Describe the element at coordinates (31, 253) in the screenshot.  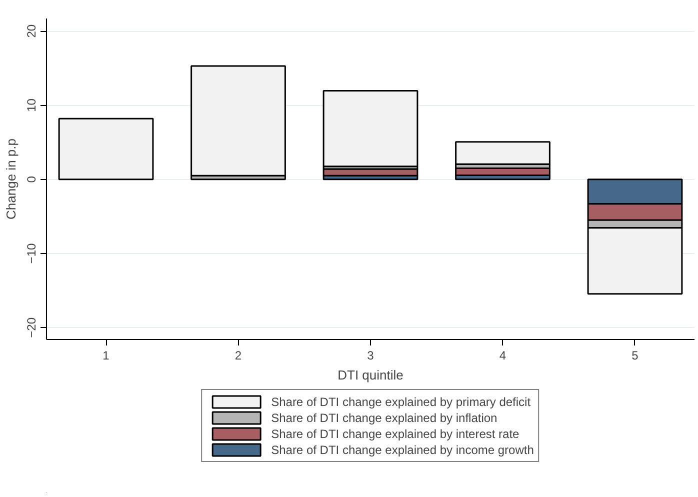
I see `y-tick-label: −10` at that location.